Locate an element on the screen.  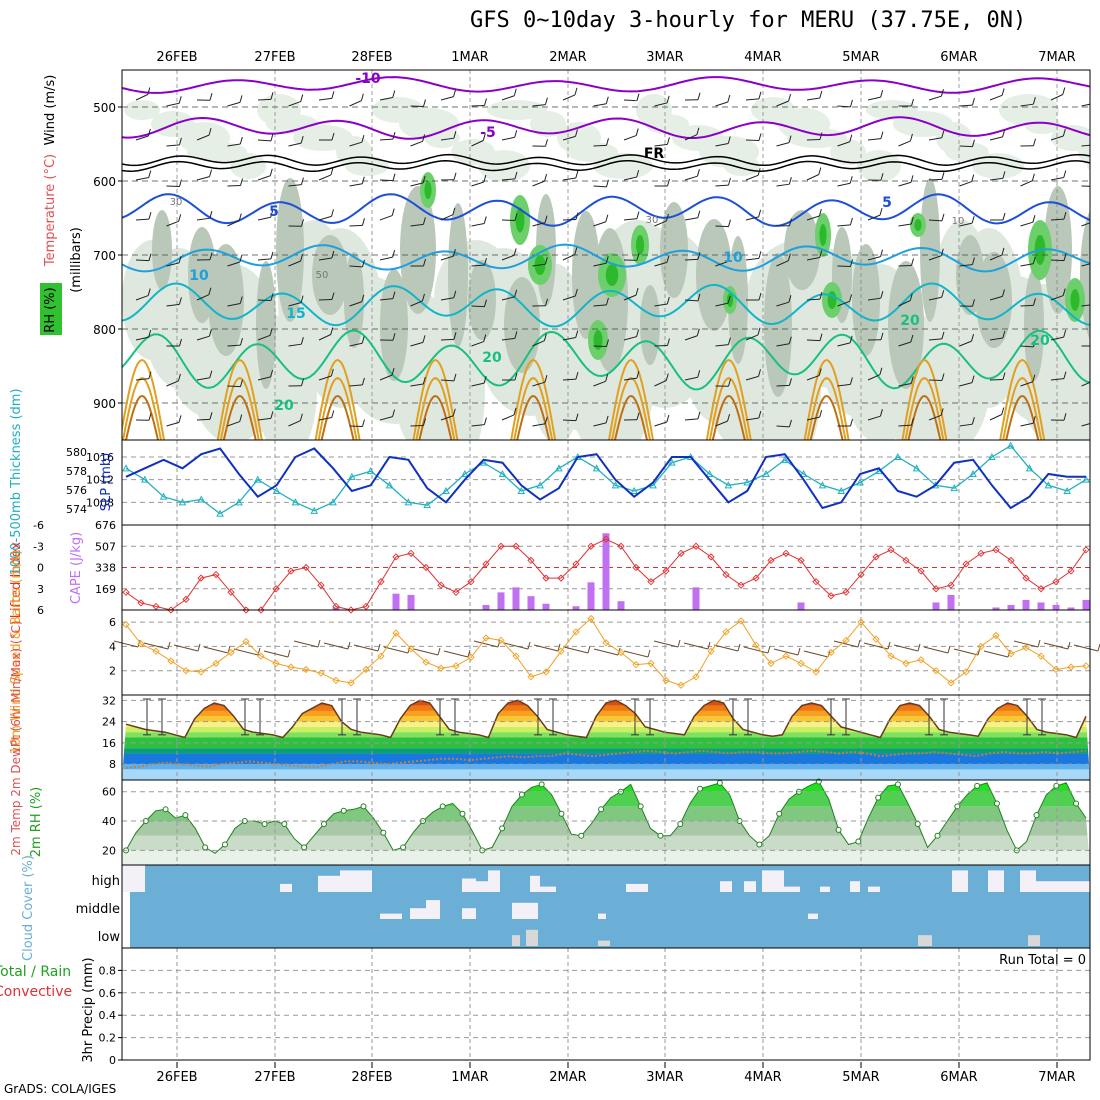
cape-bar is located at coordinates (606, 571).